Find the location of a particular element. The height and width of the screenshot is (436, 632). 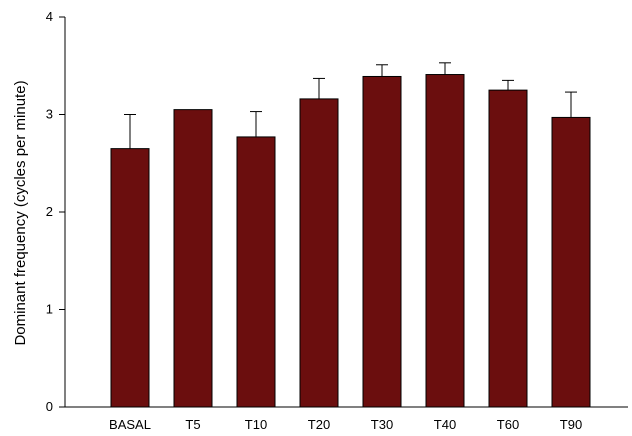

x-tick-label: T10 is located at coordinates (256, 424).